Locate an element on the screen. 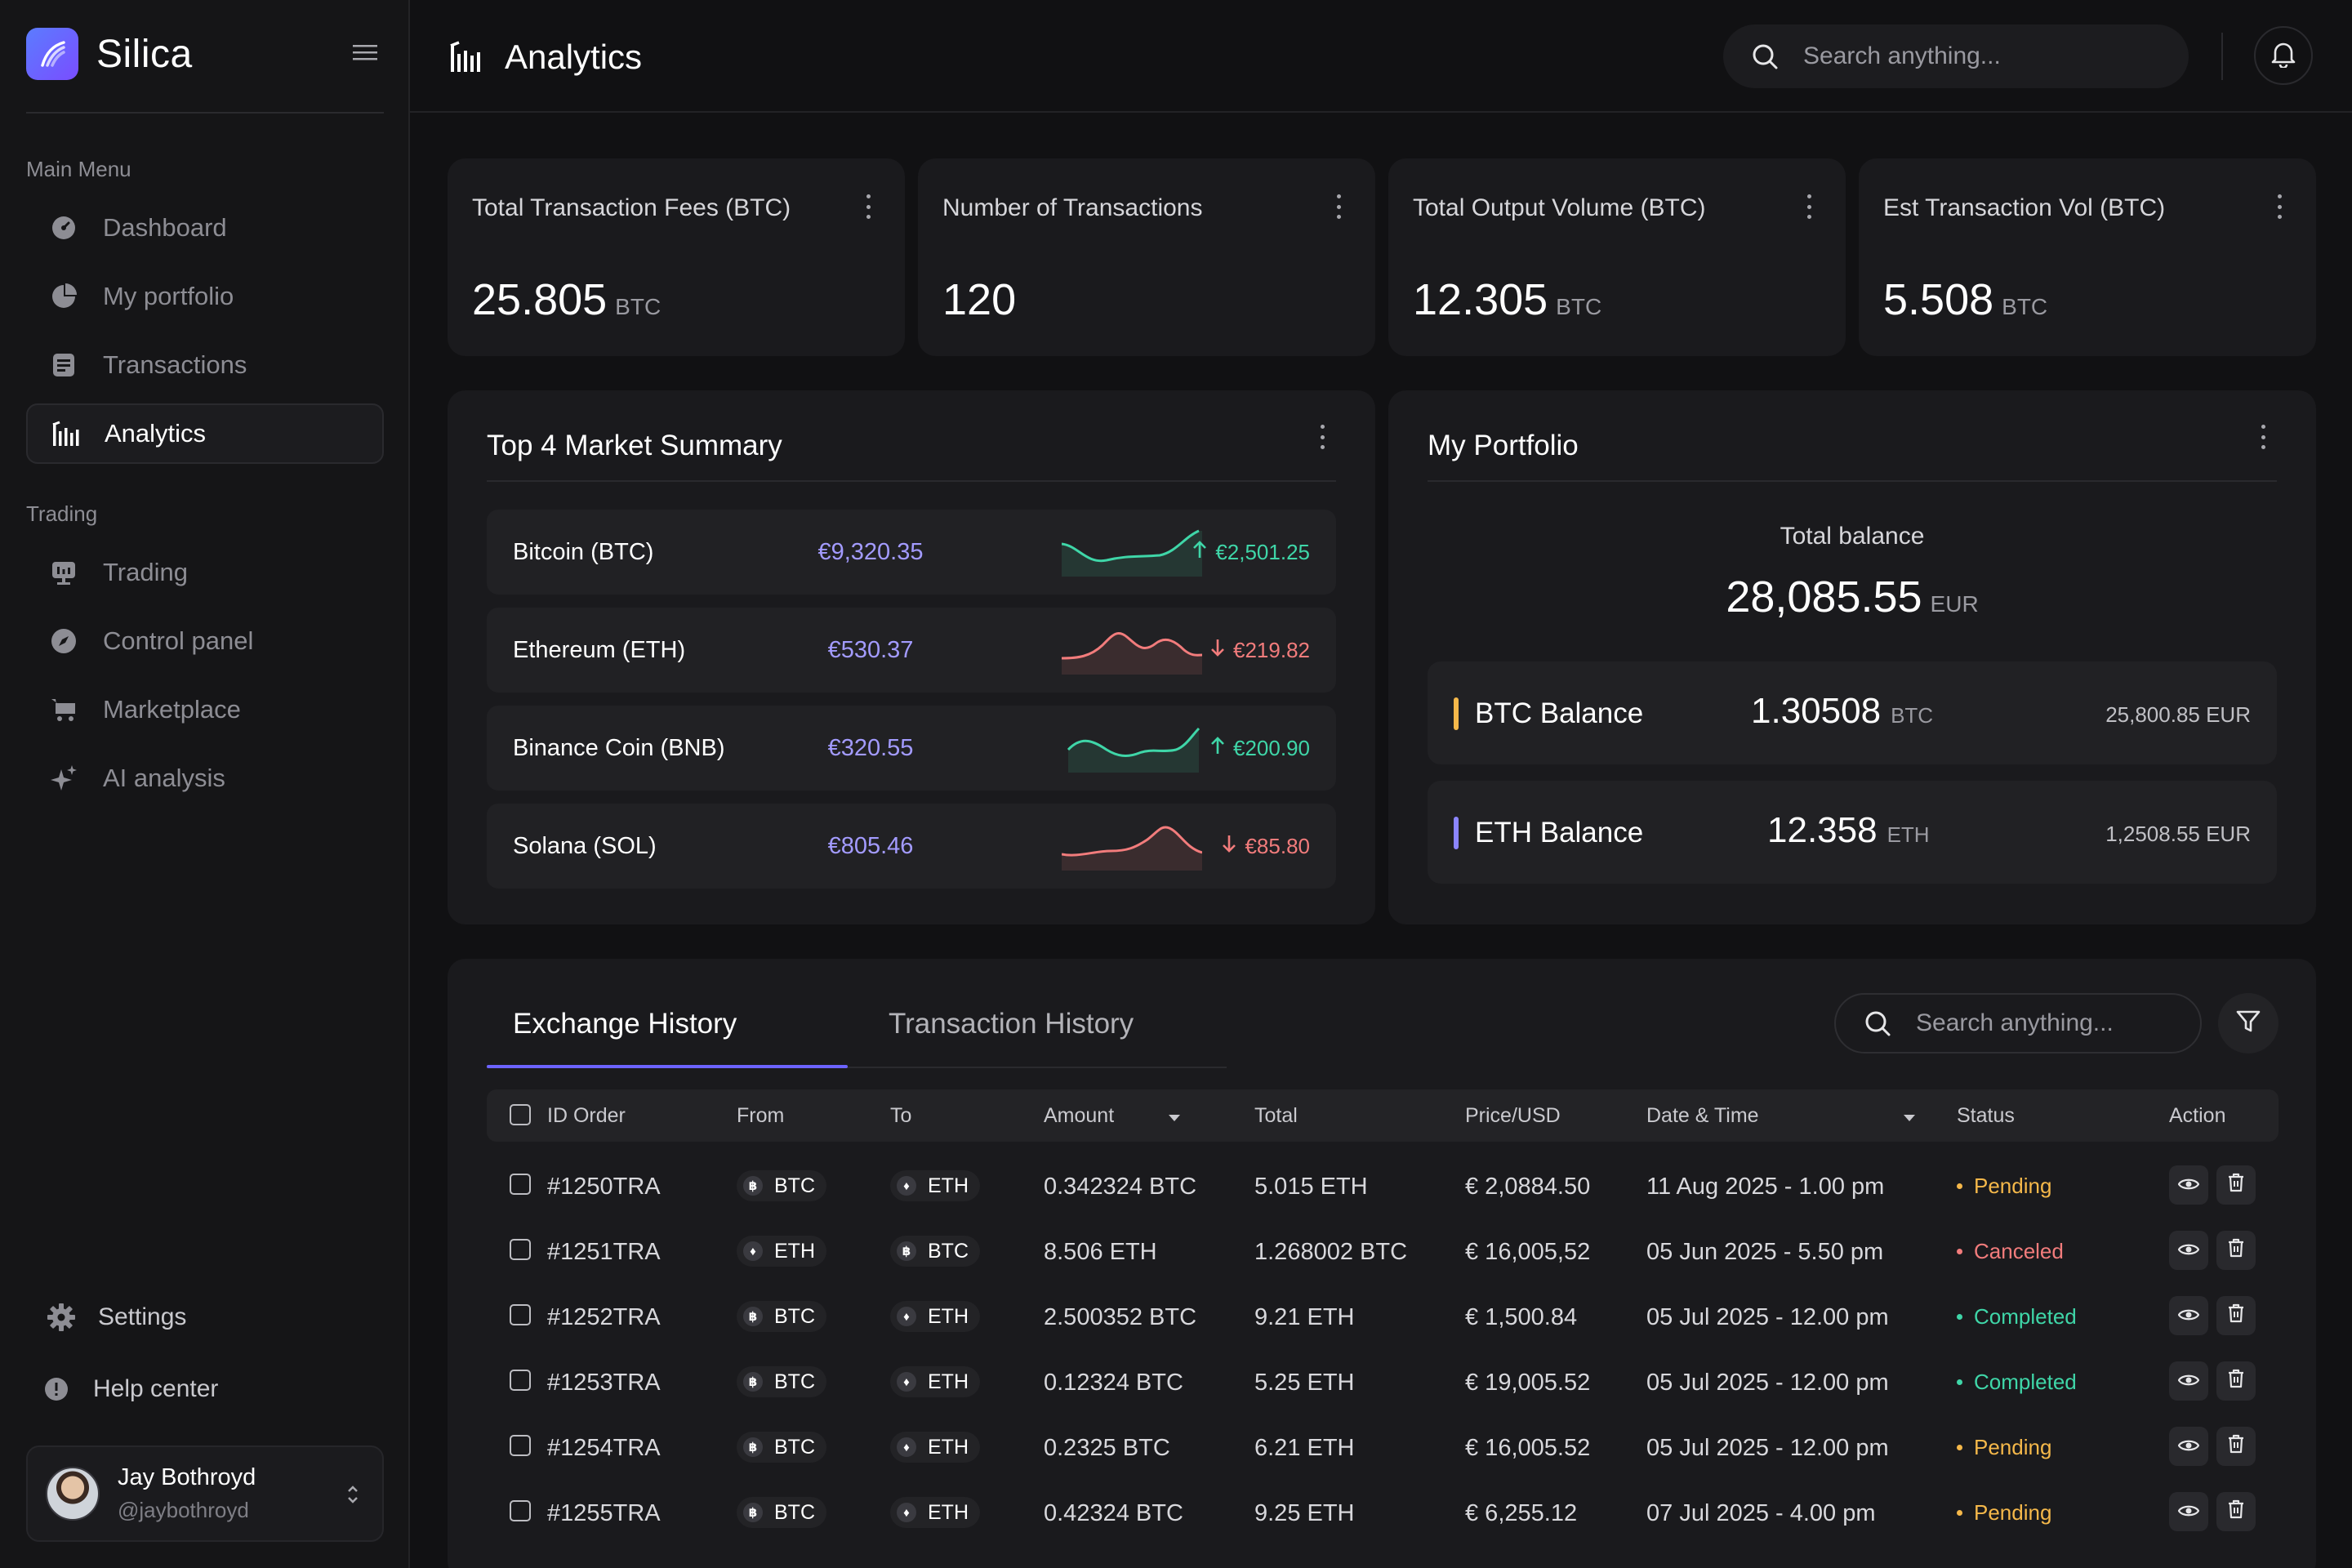 The image size is (2352, 1568). stat-card-transaction-fees: Total Transaction Fees (BTC) 25.805 BTC is located at coordinates (676, 257).